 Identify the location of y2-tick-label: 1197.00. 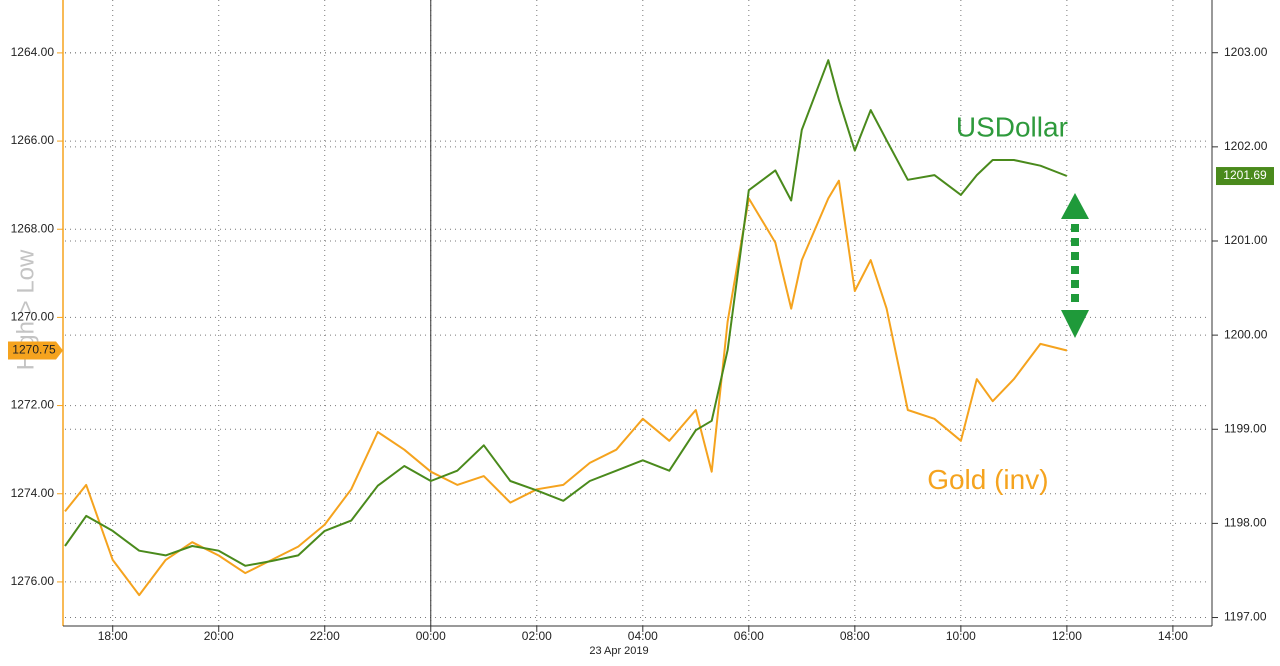
(1245, 617).